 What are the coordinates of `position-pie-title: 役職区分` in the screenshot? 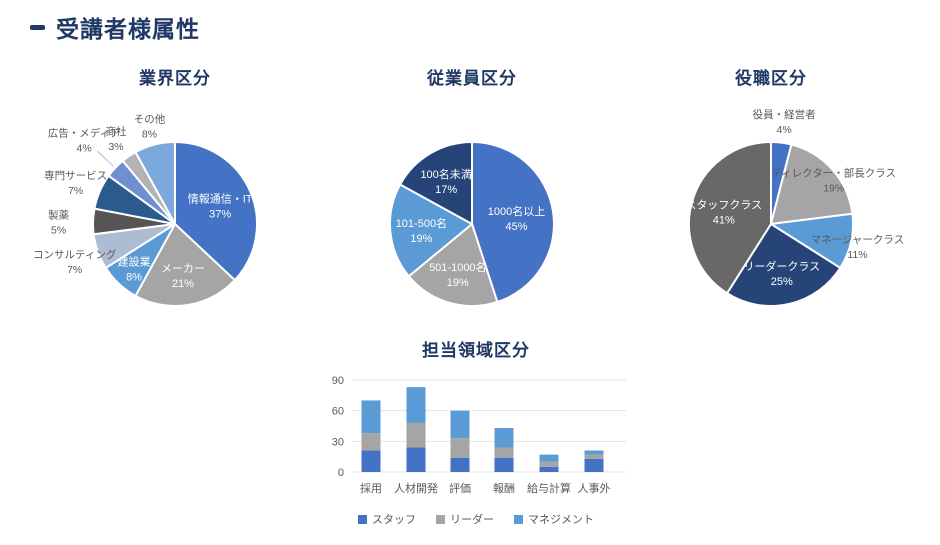 It's located at (771, 78).